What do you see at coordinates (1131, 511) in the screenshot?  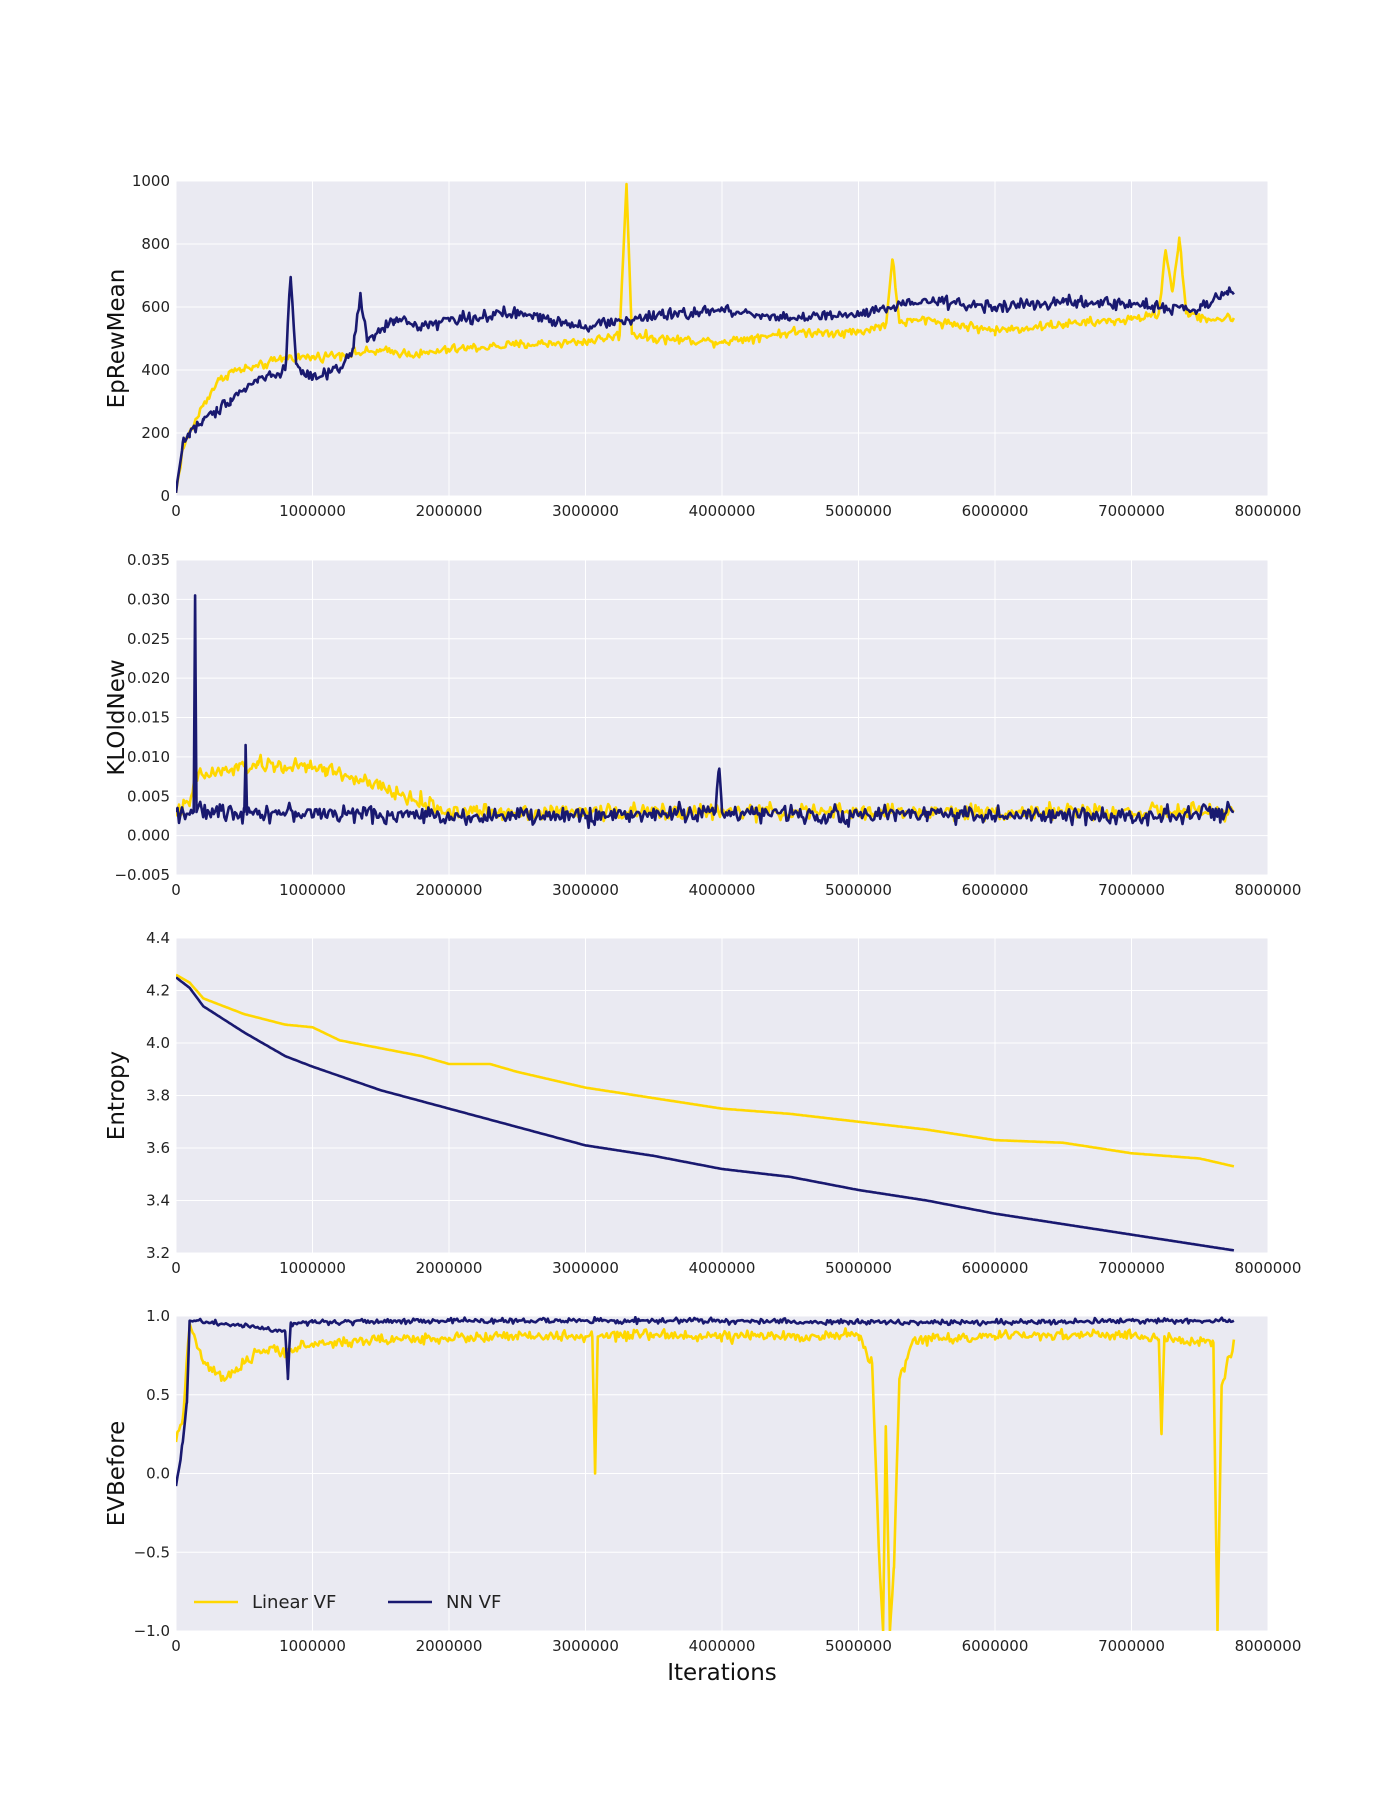 I see `eprewmean-x-tick-label: 7000000` at bounding box center [1131, 511].